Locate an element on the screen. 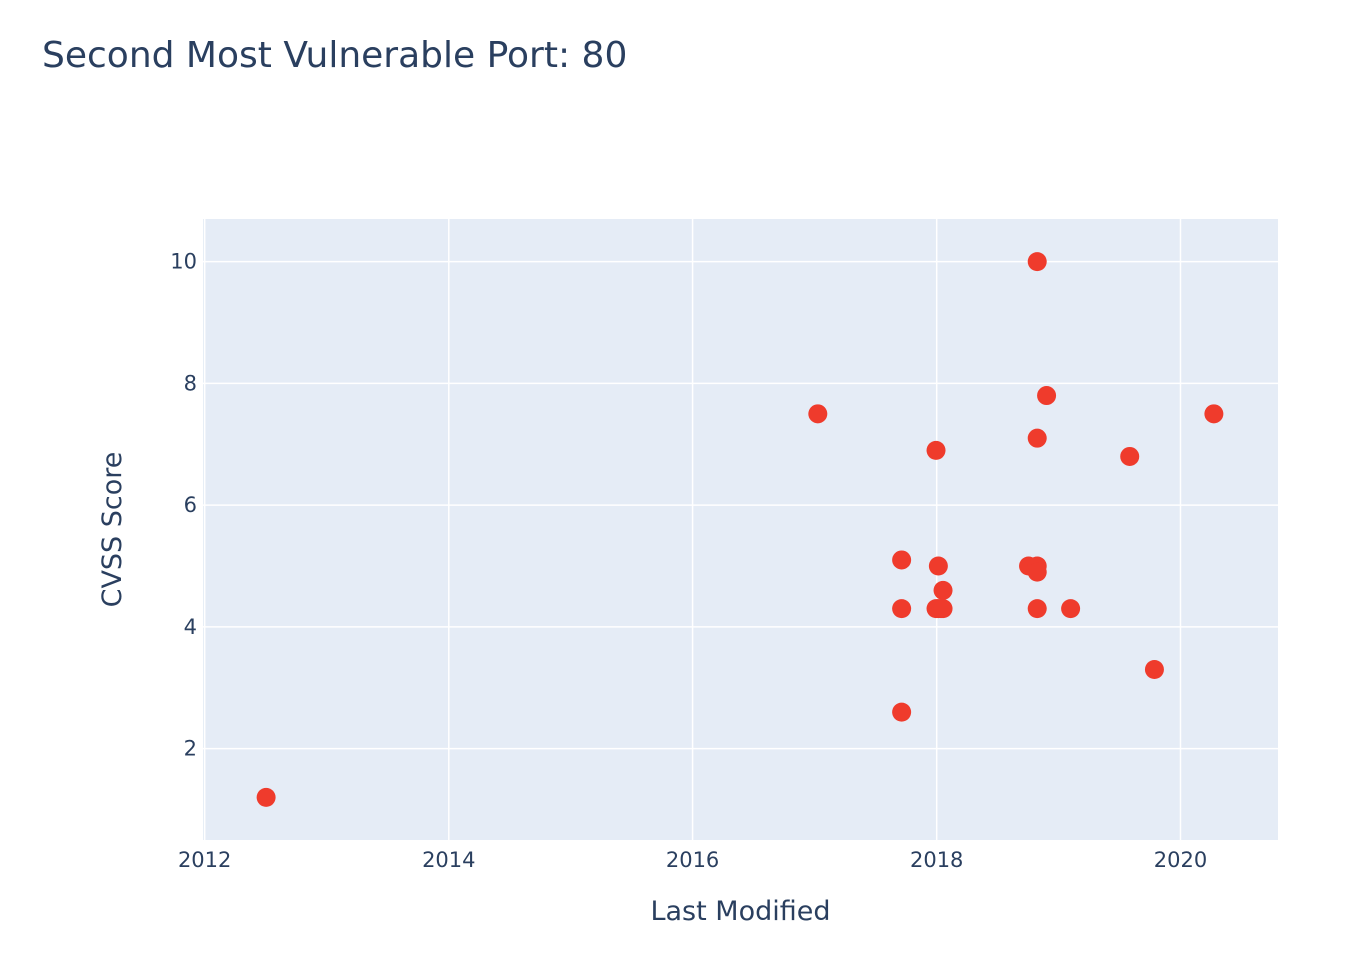 Image resolution: width=1362 pixels, height=970 pixels. x-axis-title: Last Modified is located at coordinates (740, 911).